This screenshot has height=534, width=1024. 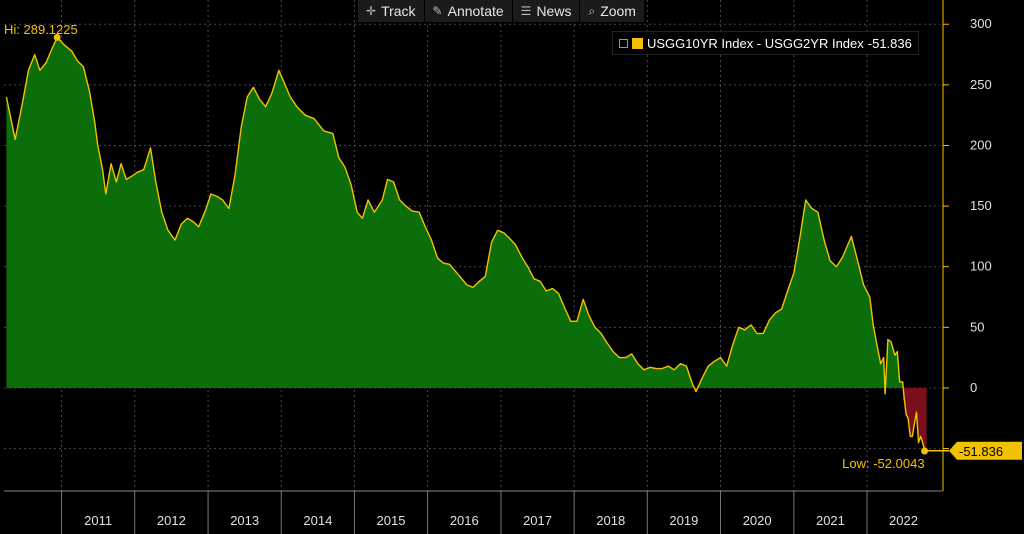 What do you see at coordinates (41, 29) in the screenshot?
I see `high-label: Hi: 289.1225` at bounding box center [41, 29].